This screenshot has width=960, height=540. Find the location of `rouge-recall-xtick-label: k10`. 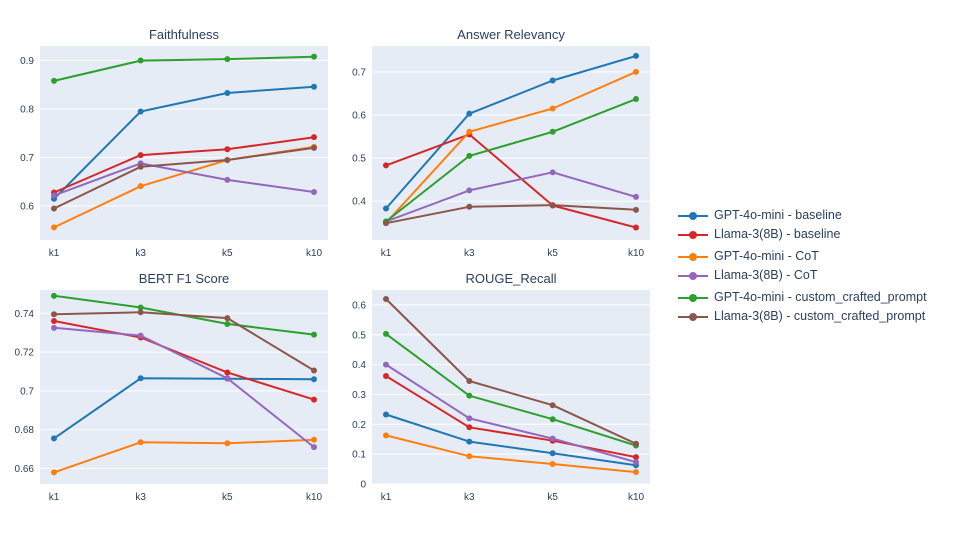

rouge-recall-xtick-label: k10 is located at coordinates (636, 497).